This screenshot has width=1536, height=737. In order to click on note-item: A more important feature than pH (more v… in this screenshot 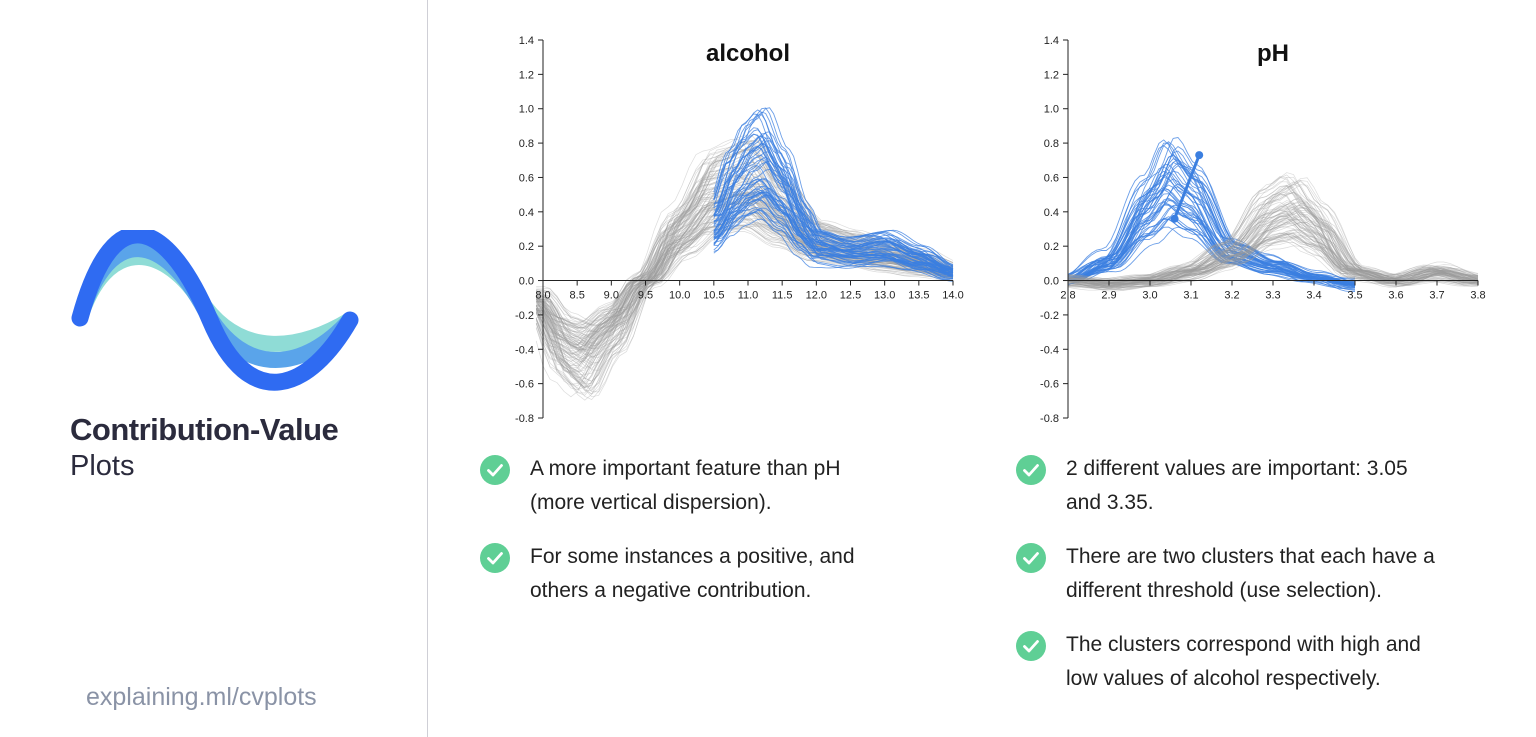, I will do `click(730, 486)`.